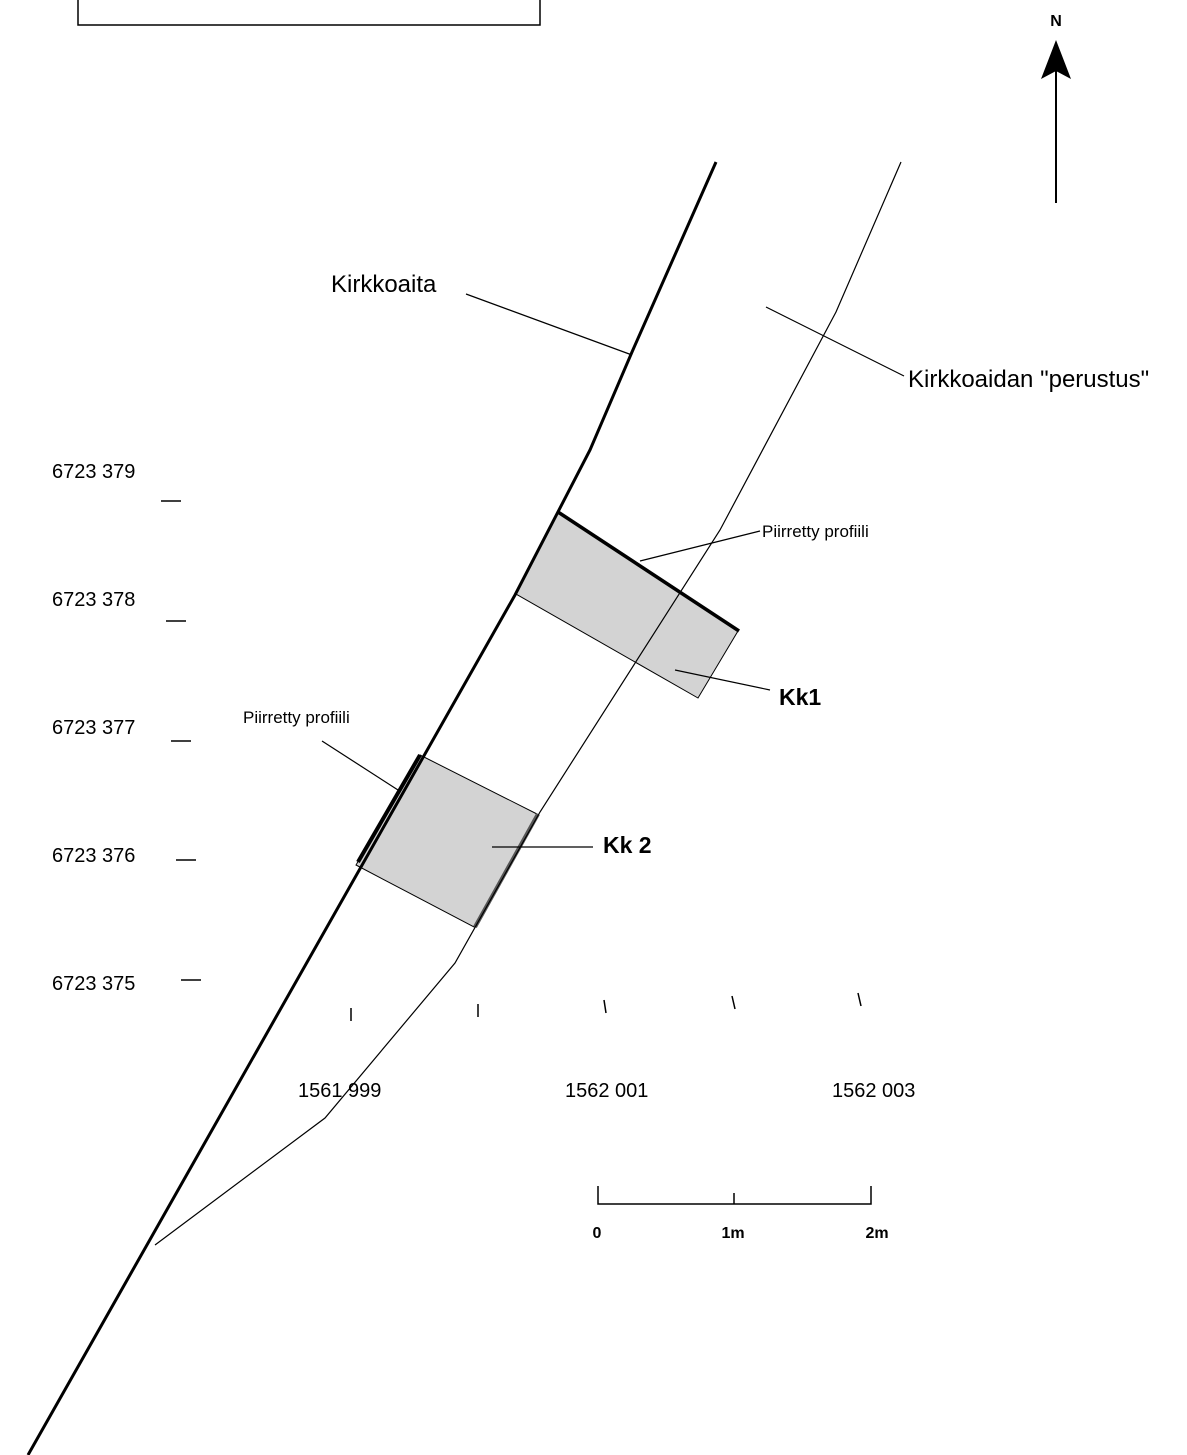  What do you see at coordinates (815, 531) in the screenshot?
I see `profile-label-upper: Piirretty profiili` at bounding box center [815, 531].